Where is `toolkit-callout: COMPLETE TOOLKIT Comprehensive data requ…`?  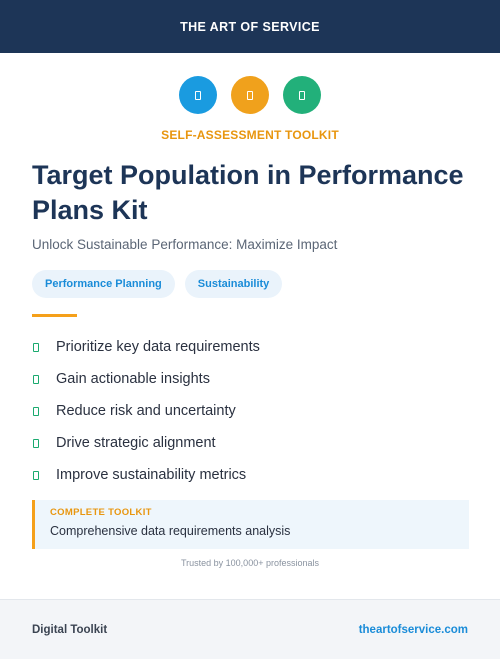 toolkit-callout: COMPLETE TOOLKIT Comprehensive data requ… is located at coordinates (250, 524).